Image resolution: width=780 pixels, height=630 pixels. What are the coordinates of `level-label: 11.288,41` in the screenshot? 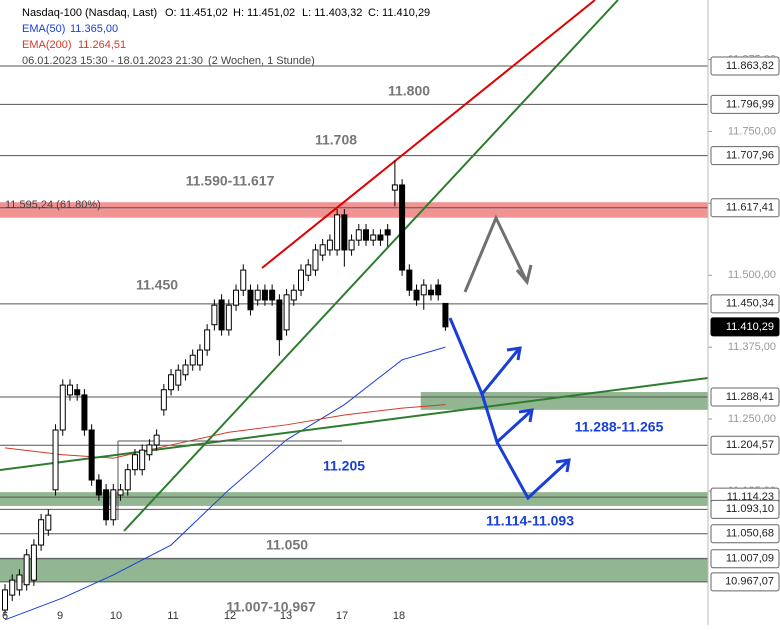 It's located at (750, 397).